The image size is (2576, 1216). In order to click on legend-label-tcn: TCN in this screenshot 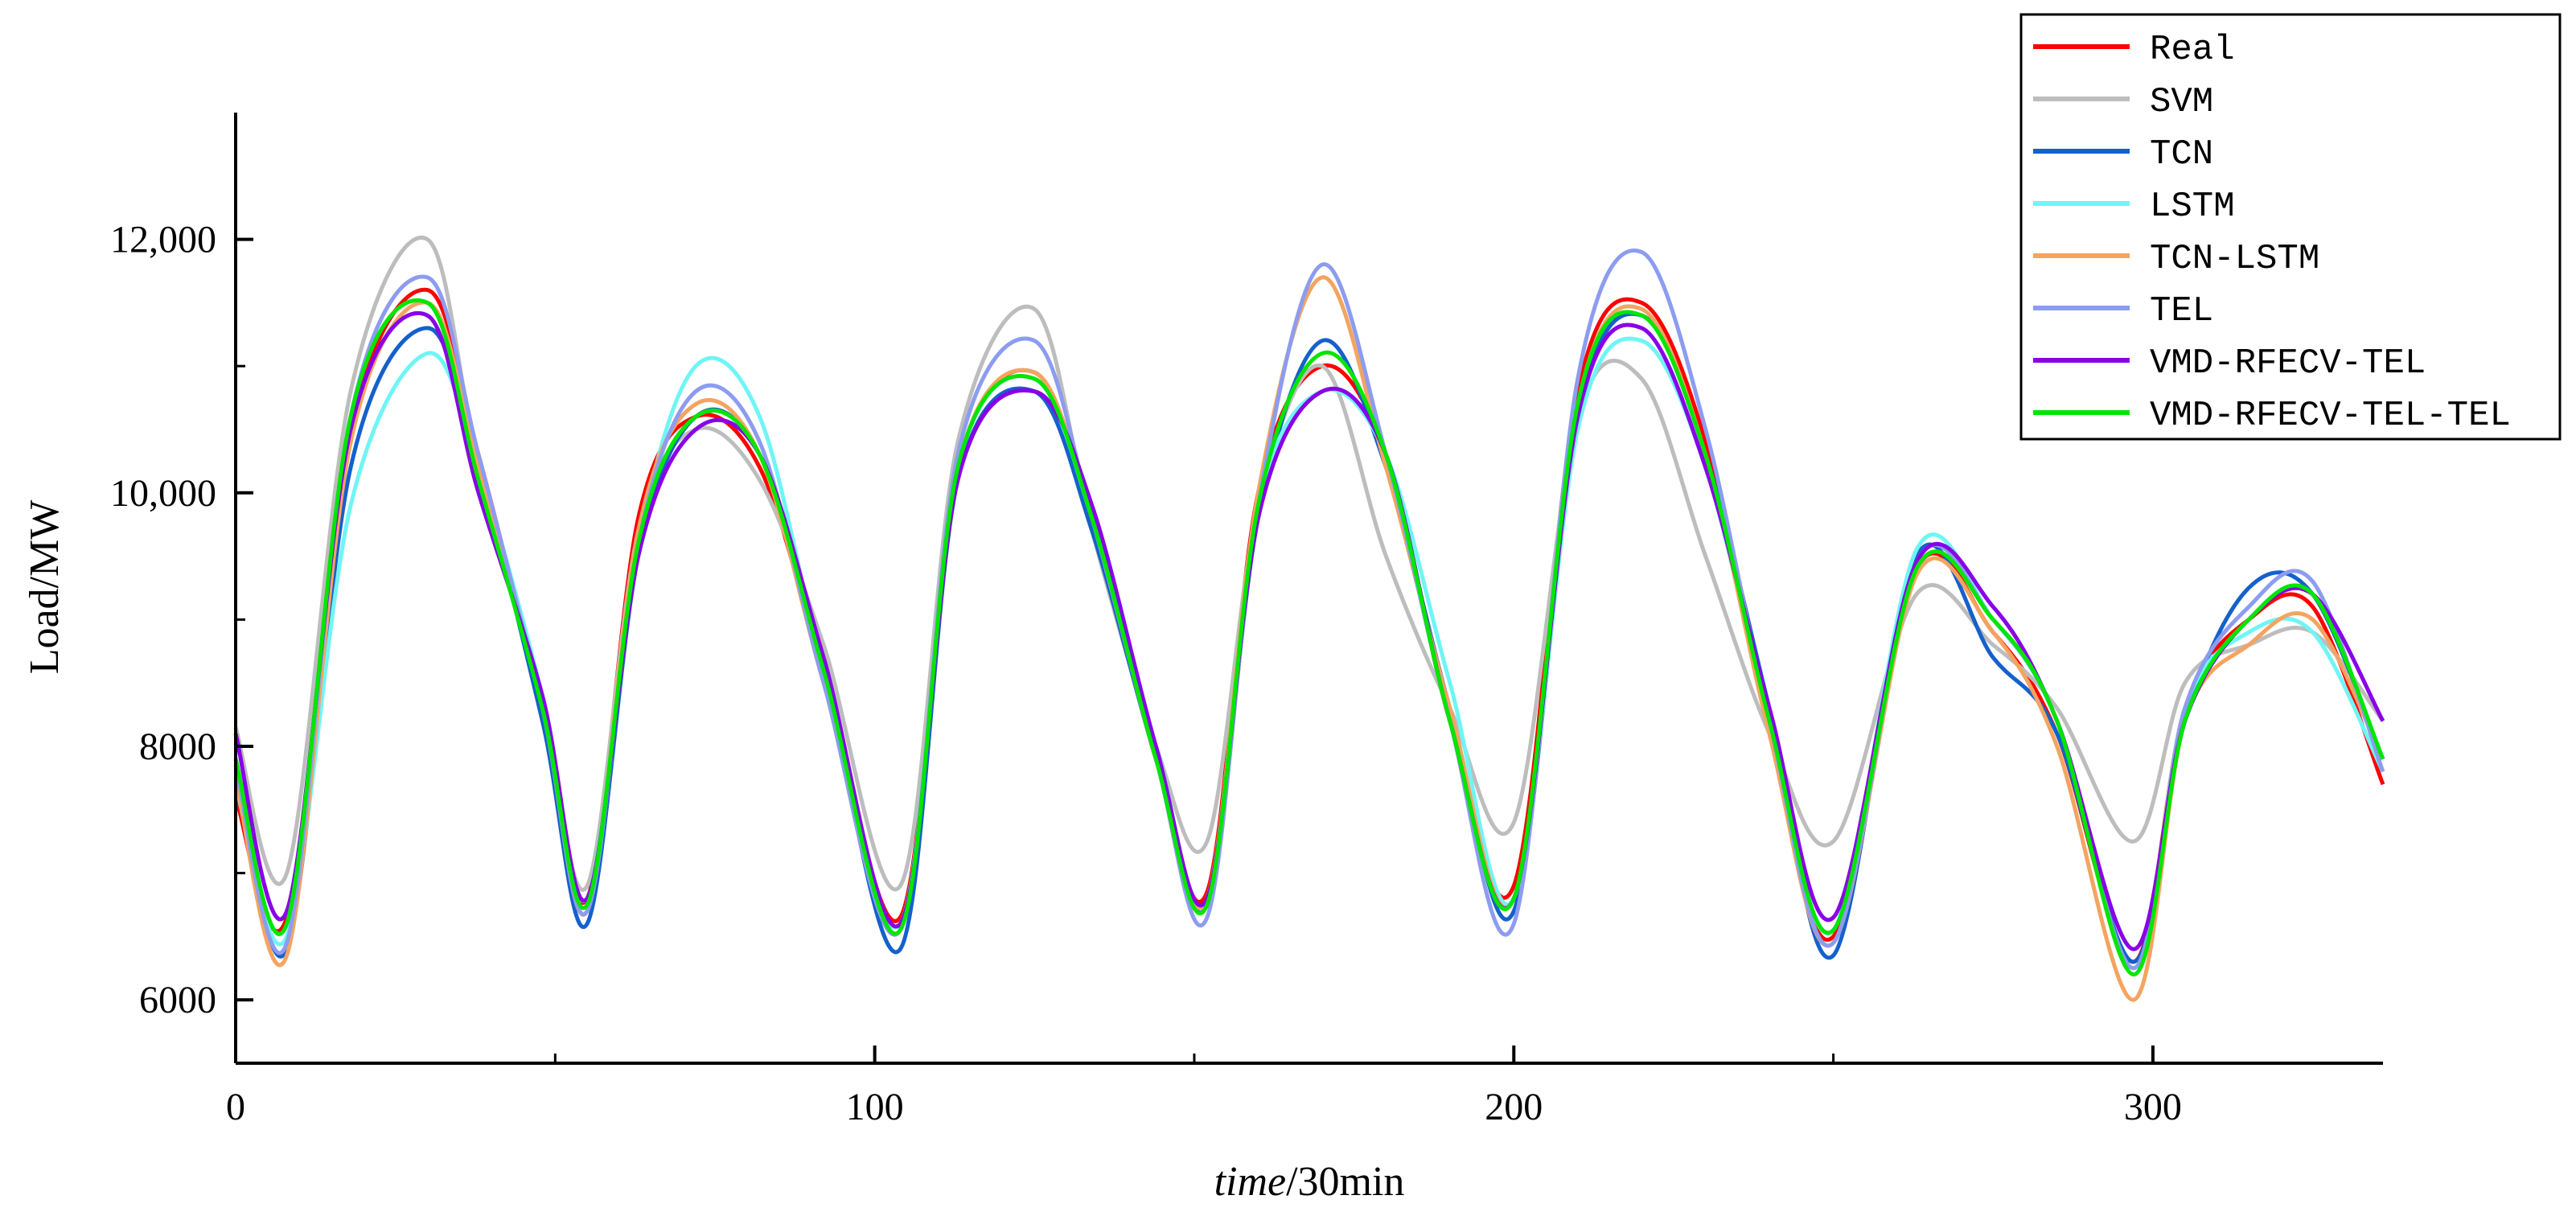, I will do `click(2181, 154)`.